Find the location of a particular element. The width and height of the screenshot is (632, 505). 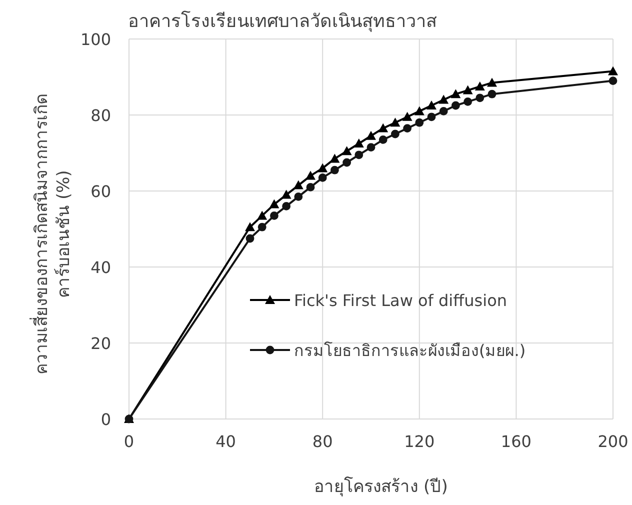

x-tick-label: 40 is located at coordinates (226, 441).